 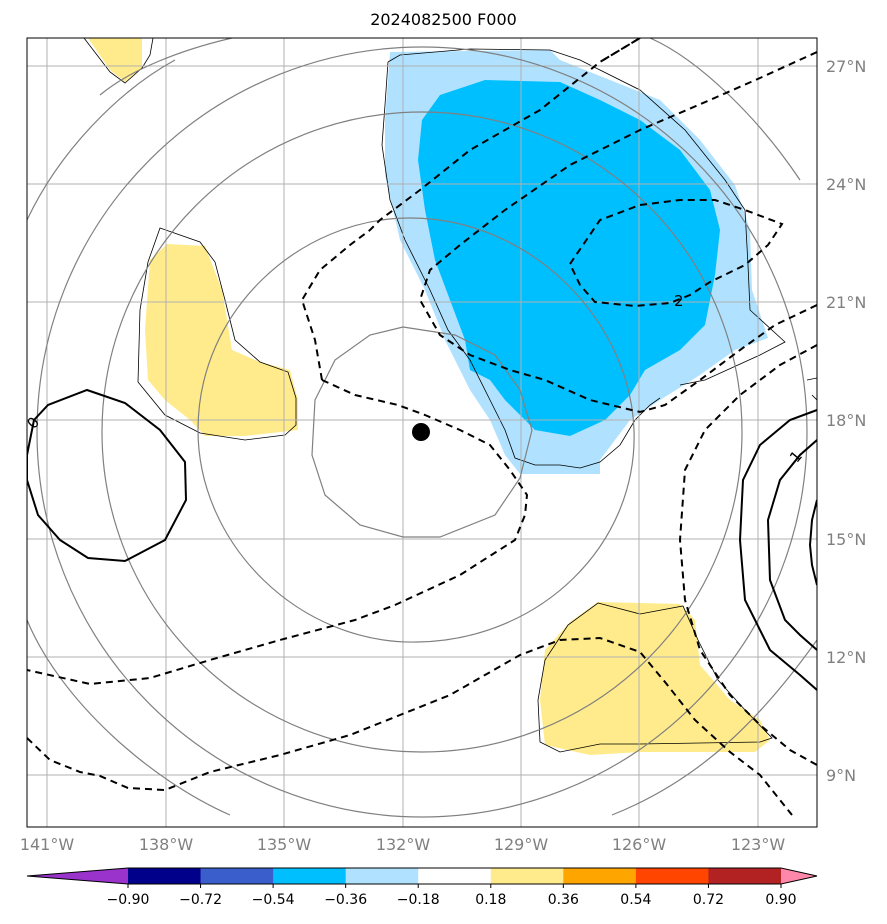 What do you see at coordinates (284, 844) in the screenshot?
I see `lon-label: 135°W` at bounding box center [284, 844].